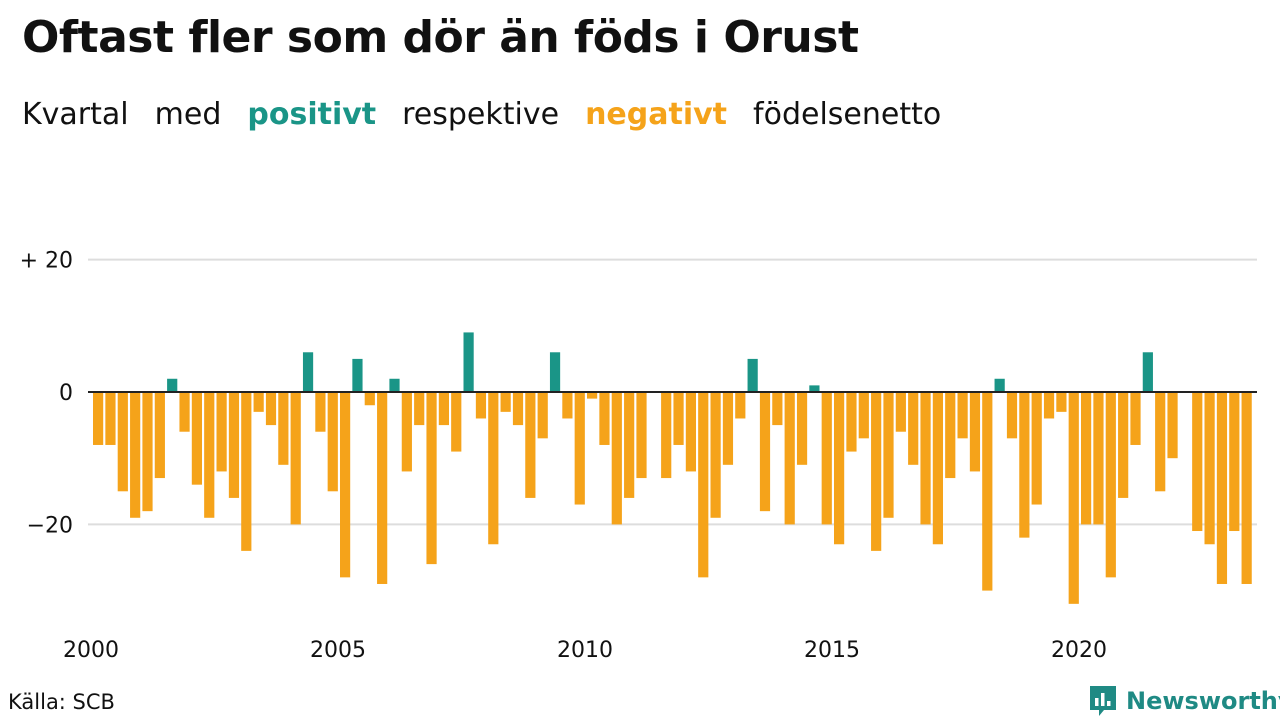  I want to click on negative-label: negativt, so click(656, 114).